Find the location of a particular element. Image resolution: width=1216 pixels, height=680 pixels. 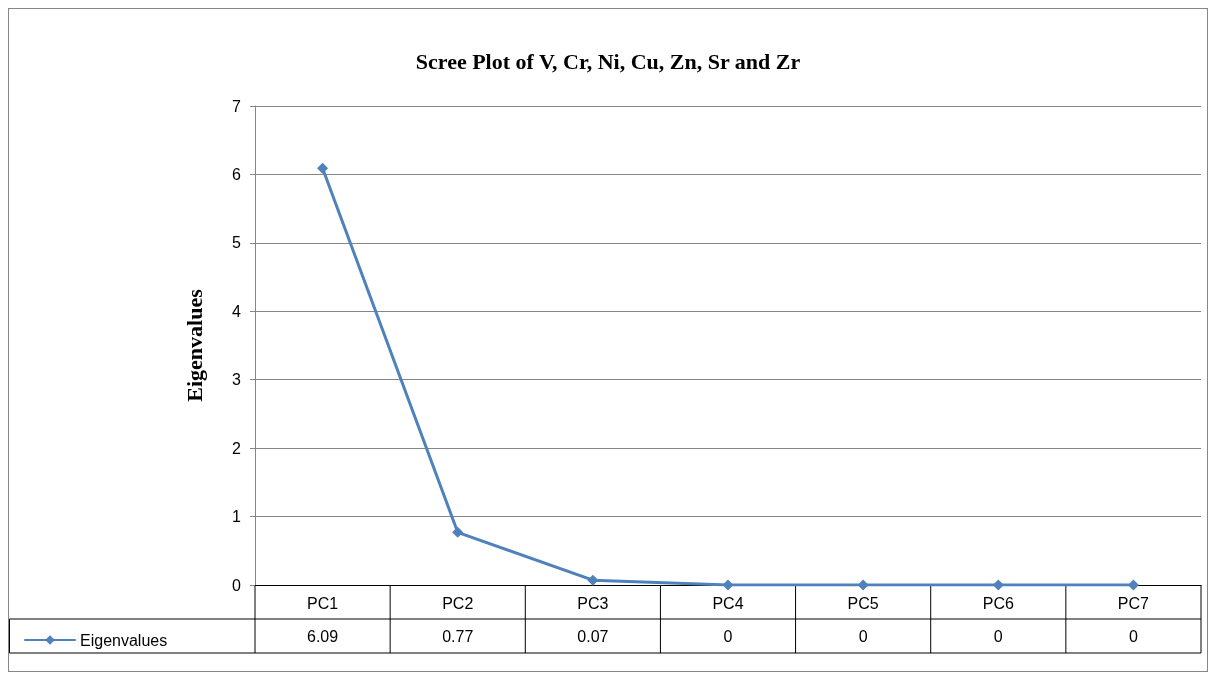

x-tick-label: PC2 is located at coordinates (458, 603).